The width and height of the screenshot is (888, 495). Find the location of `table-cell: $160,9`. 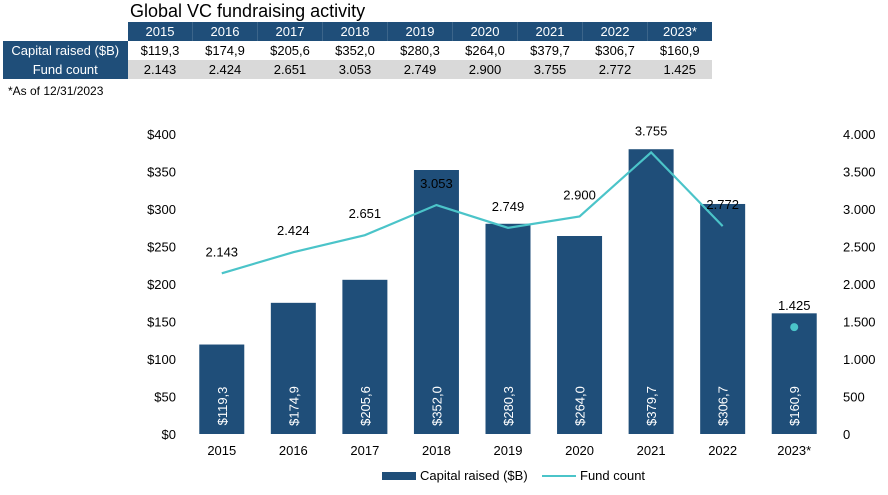

table-cell: $160,9 is located at coordinates (679, 50).